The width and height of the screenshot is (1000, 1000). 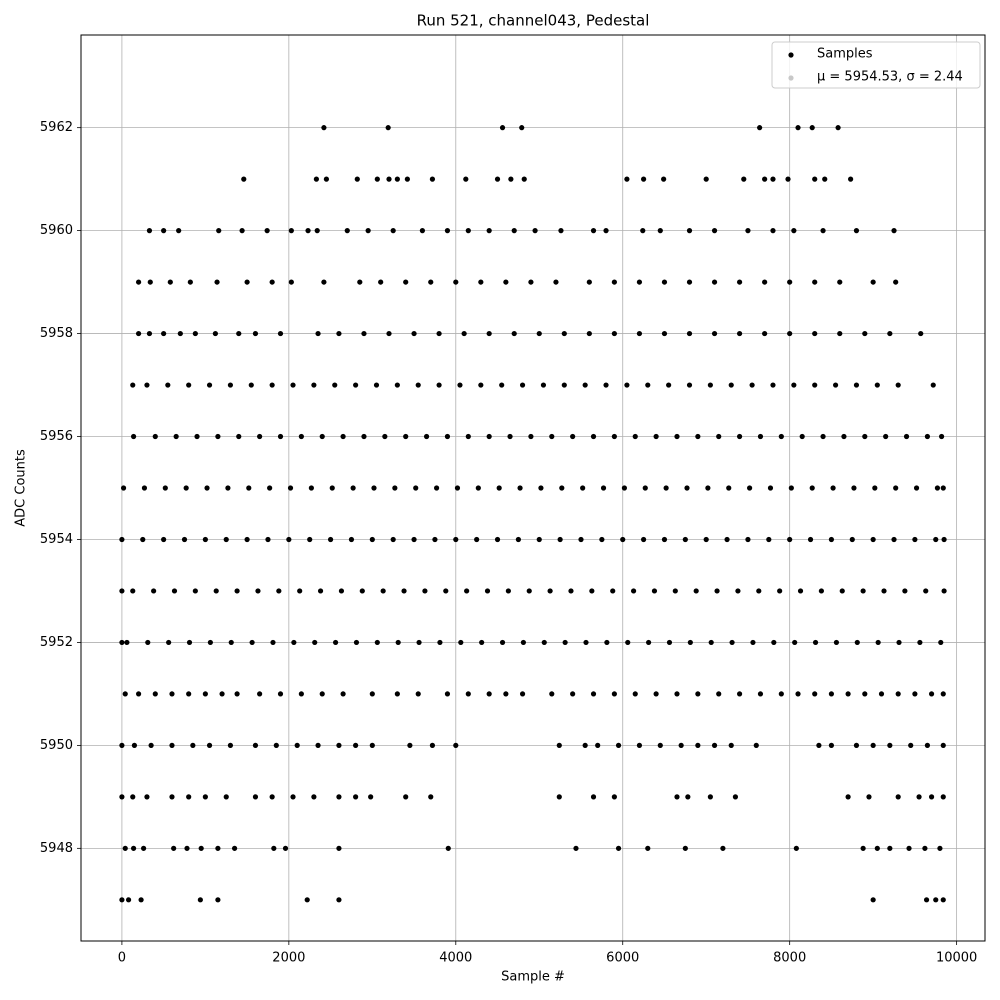 What do you see at coordinates (956, 958) in the screenshot?
I see `x-tick-label: 10000` at bounding box center [956, 958].